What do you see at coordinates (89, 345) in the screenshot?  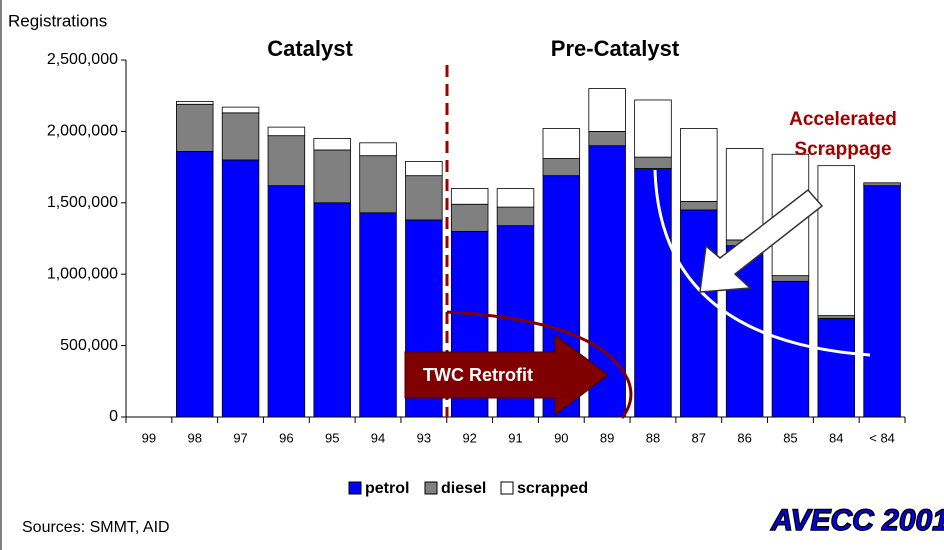 I see `y-tick-label: 500,000` at bounding box center [89, 345].